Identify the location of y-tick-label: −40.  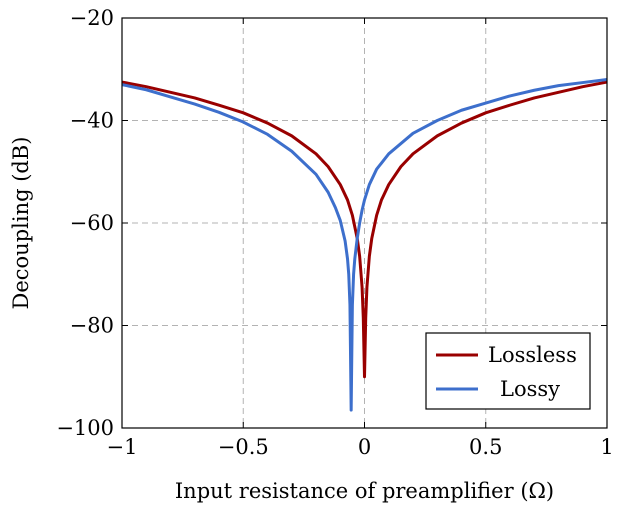
(92, 121).